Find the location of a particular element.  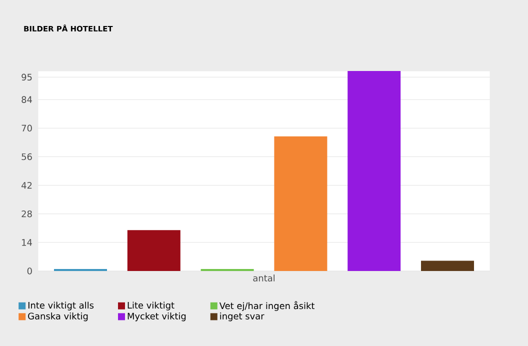

y-tick-label: 28 is located at coordinates (27, 214).